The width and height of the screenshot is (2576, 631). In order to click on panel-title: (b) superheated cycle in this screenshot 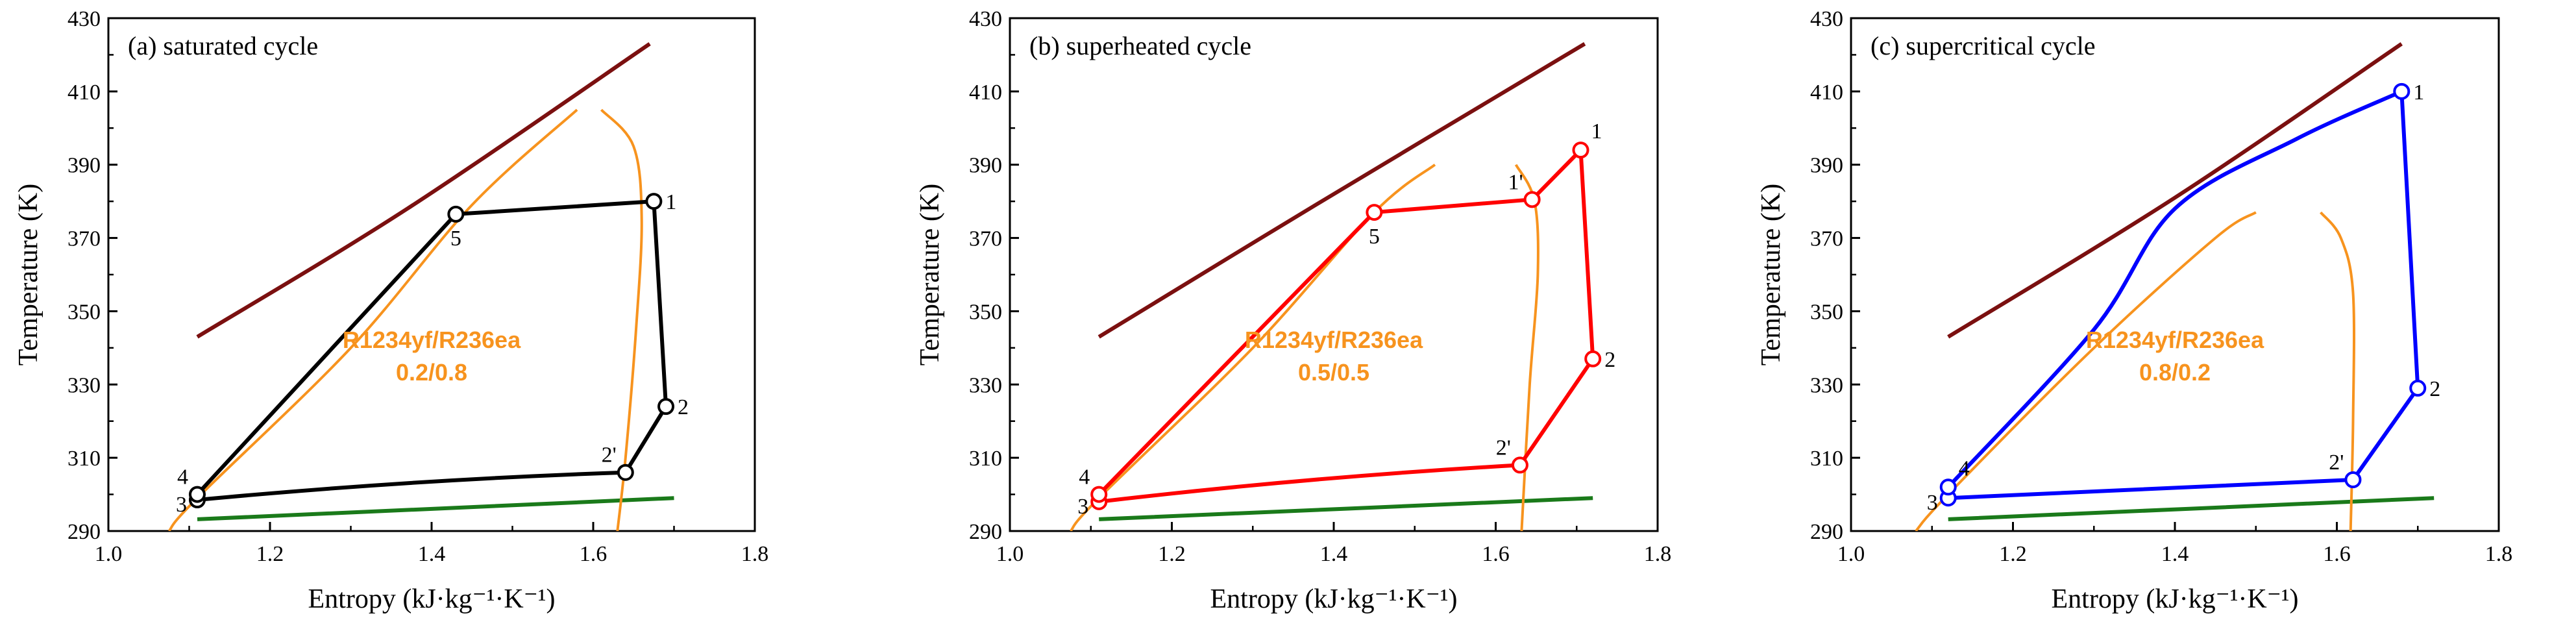, I will do `click(1140, 45)`.